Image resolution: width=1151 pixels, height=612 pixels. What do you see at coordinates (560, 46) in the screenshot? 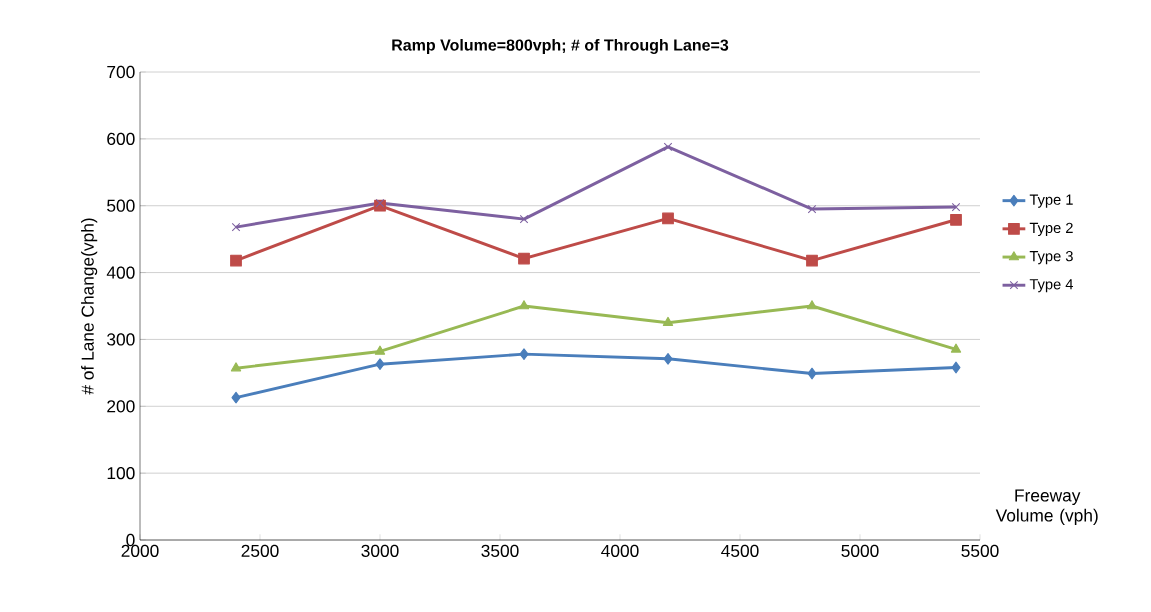
I see `chart-title: Ramp Volume=800vph; # of Through Lane=3` at bounding box center [560, 46].